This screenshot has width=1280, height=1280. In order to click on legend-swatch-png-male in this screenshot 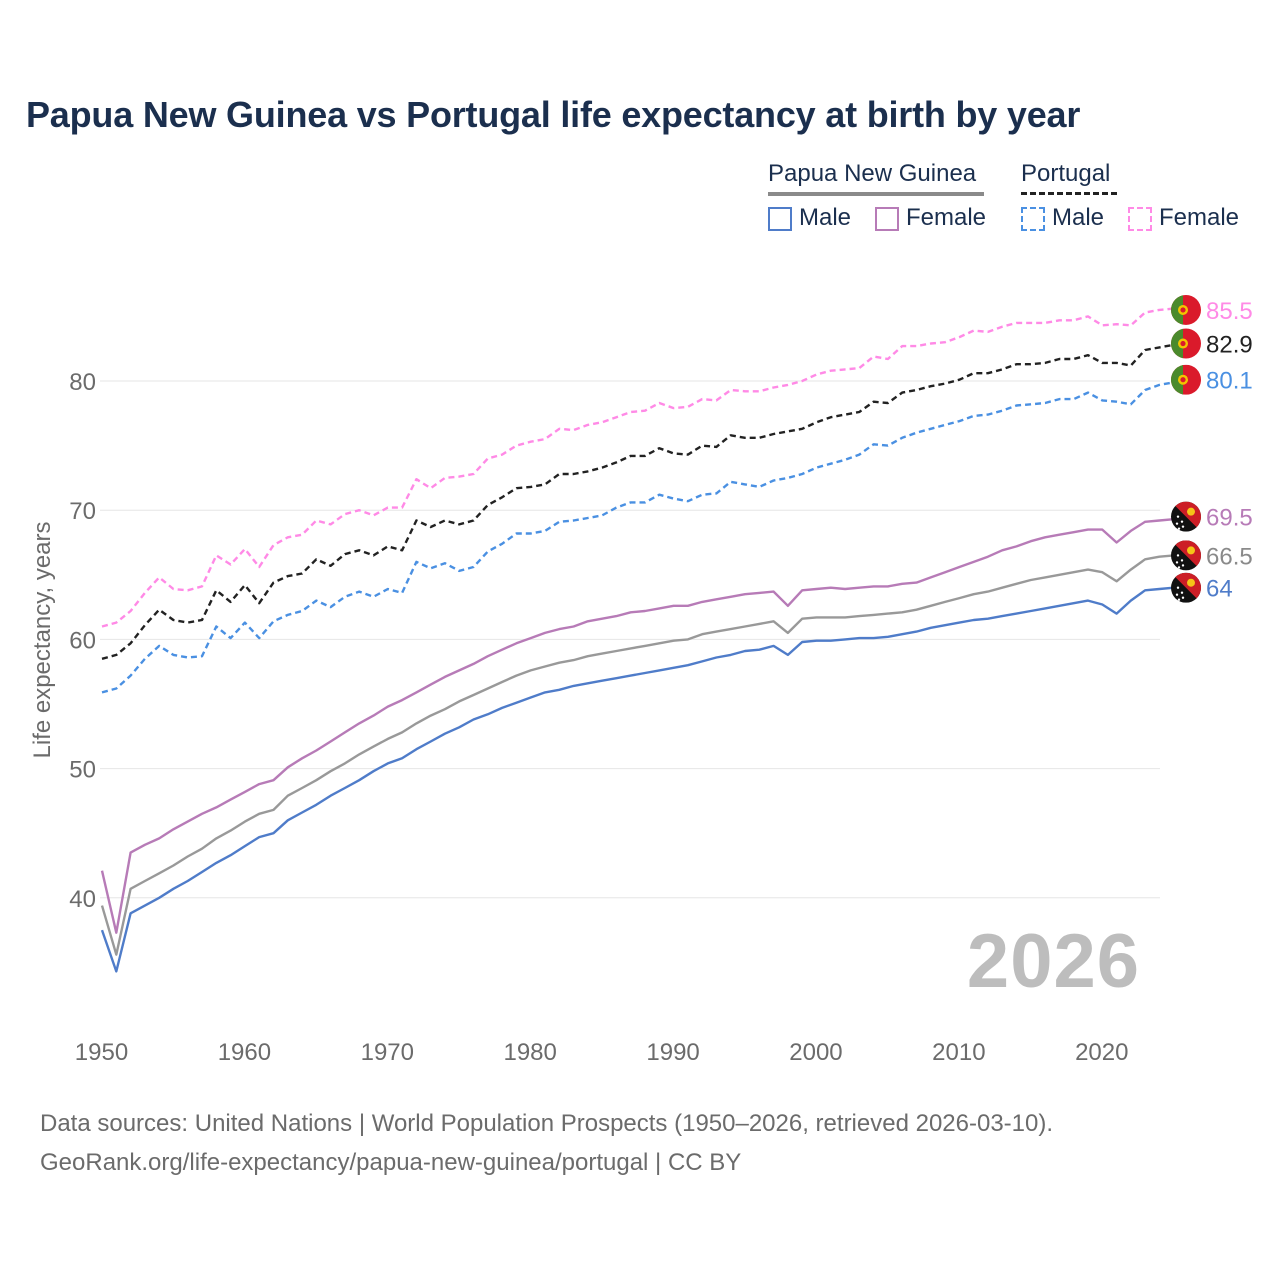, I will do `click(780, 219)`.